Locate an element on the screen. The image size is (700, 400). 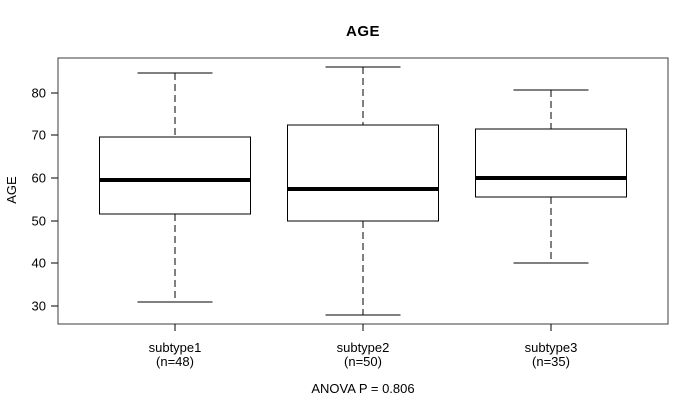
group-count: (n=50) is located at coordinates (363, 361).